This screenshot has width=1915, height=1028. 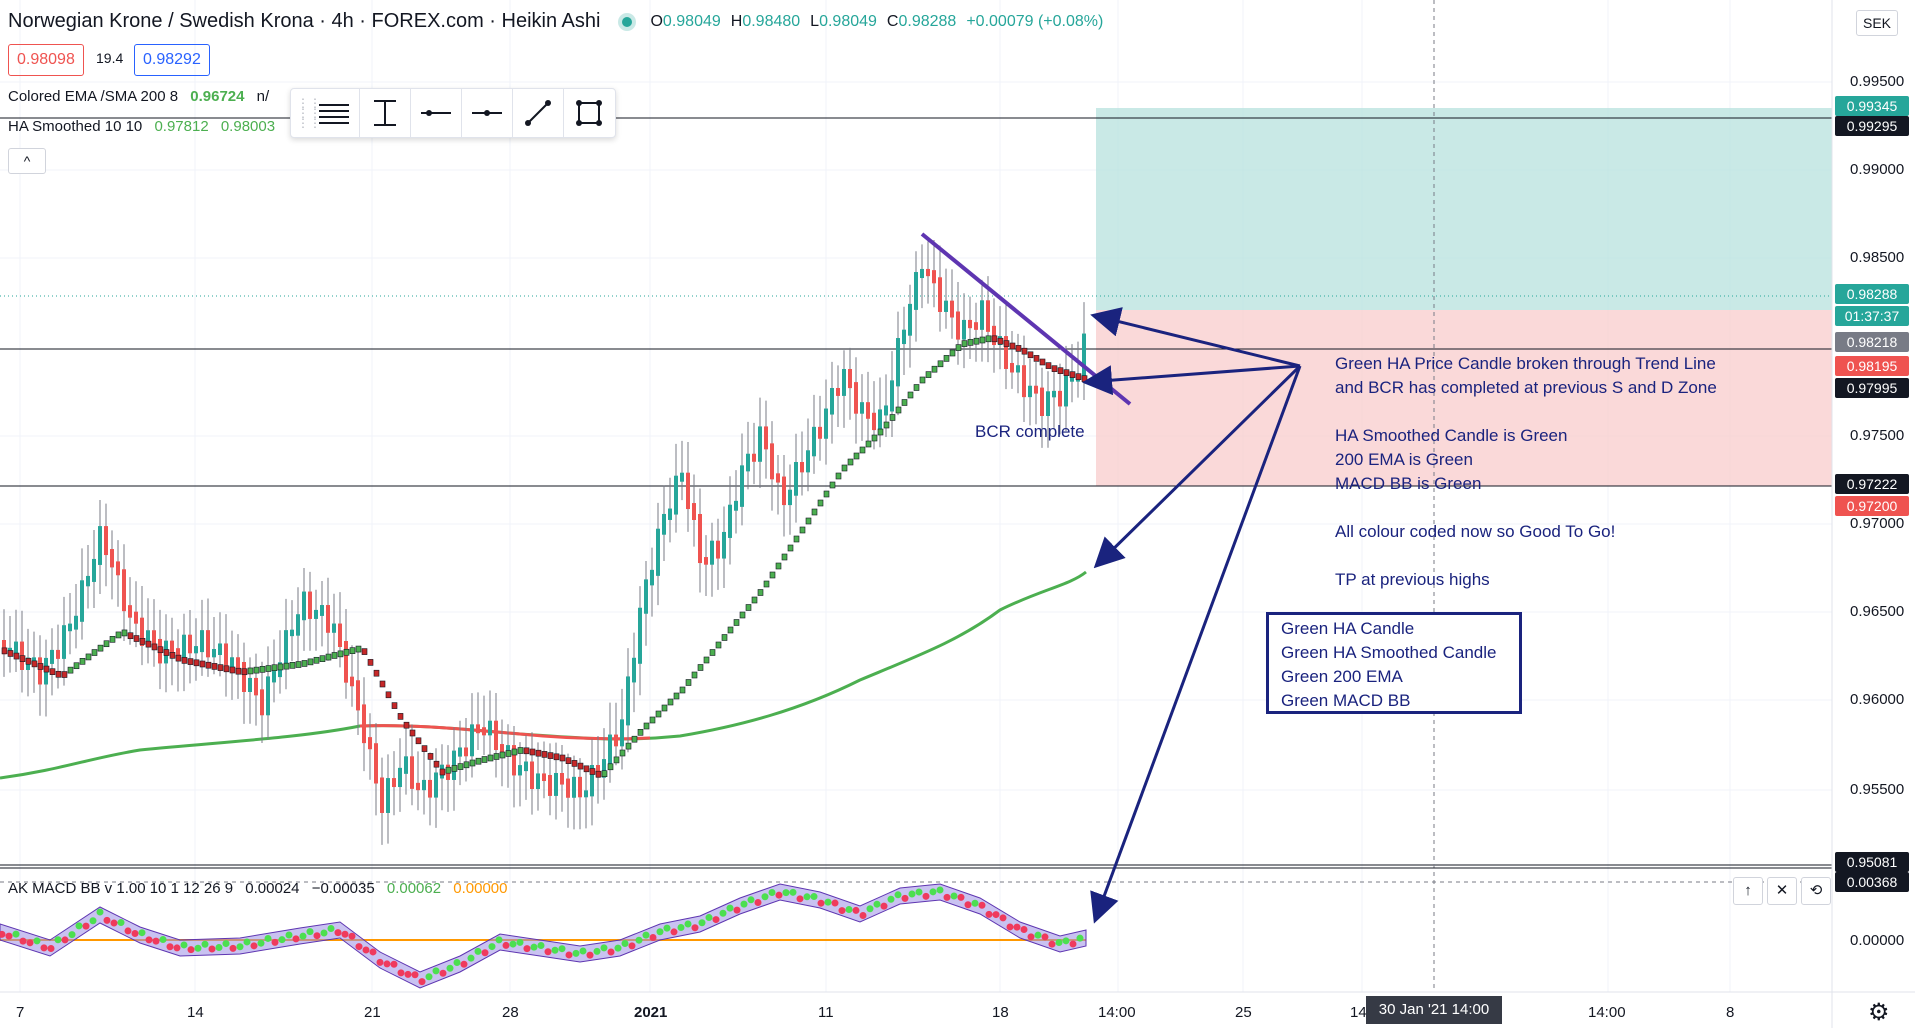 What do you see at coordinates (1191, 380) in the screenshot?
I see `arrow-to-ha-smoothed` at bounding box center [1191, 380].